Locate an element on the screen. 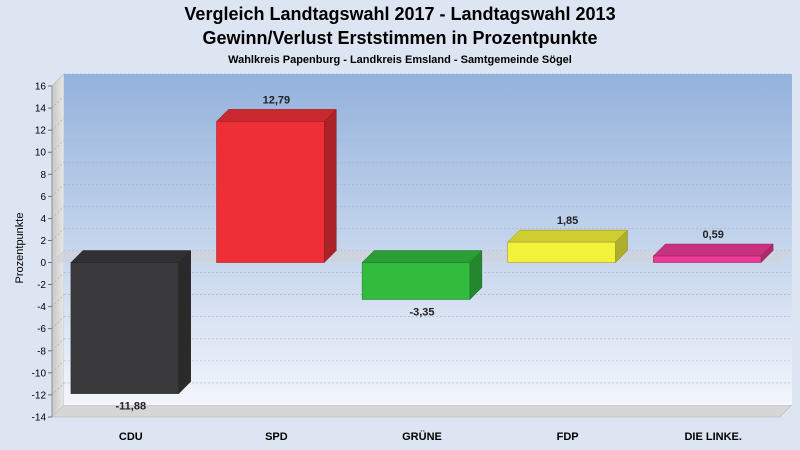 The height and width of the screenshot is (450, 800). data-label: 0,59 is located at coordinates (712, 235).